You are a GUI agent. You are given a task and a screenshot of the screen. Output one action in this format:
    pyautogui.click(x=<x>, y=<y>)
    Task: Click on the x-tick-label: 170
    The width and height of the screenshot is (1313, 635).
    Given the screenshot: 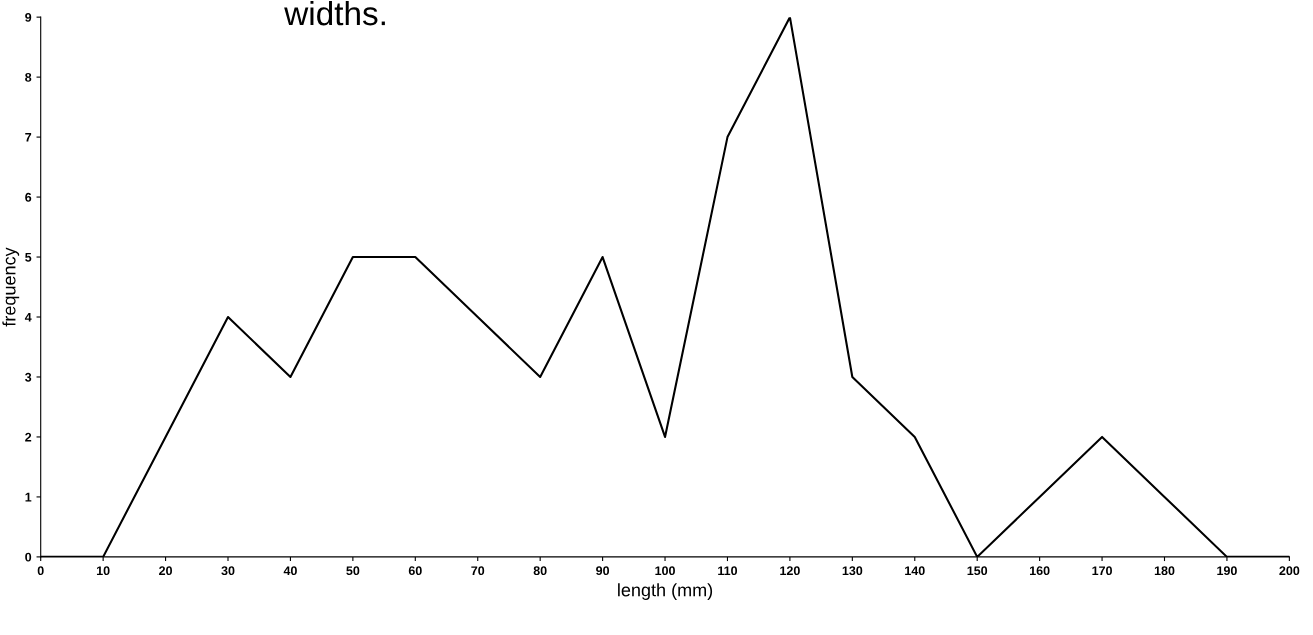 What is the action you would take?
    pyautogui.click(x=1102, y=571)
    